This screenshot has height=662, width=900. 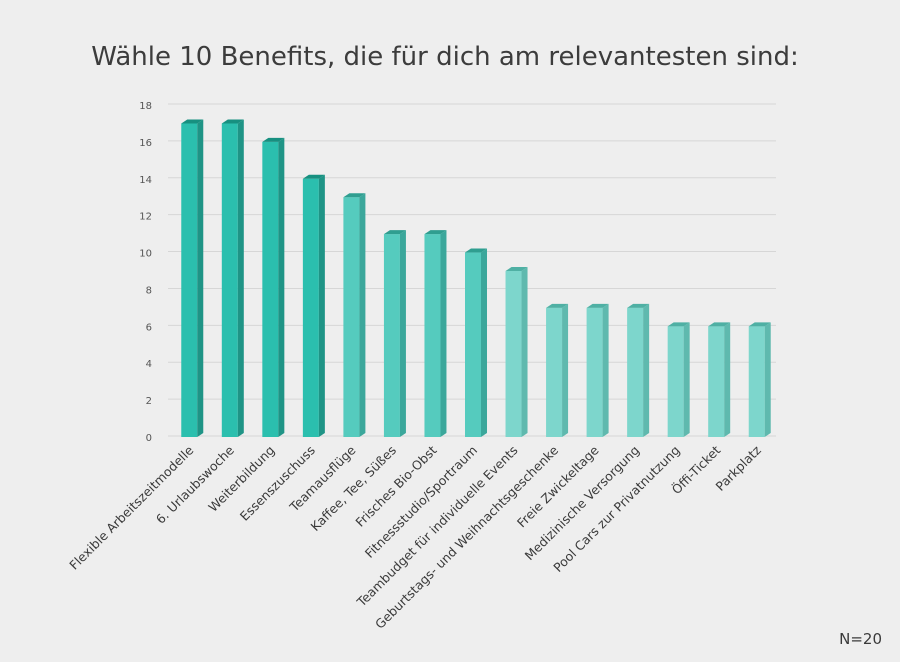 I want to click on y-tick-label: 4, so click(x=149, y=364).